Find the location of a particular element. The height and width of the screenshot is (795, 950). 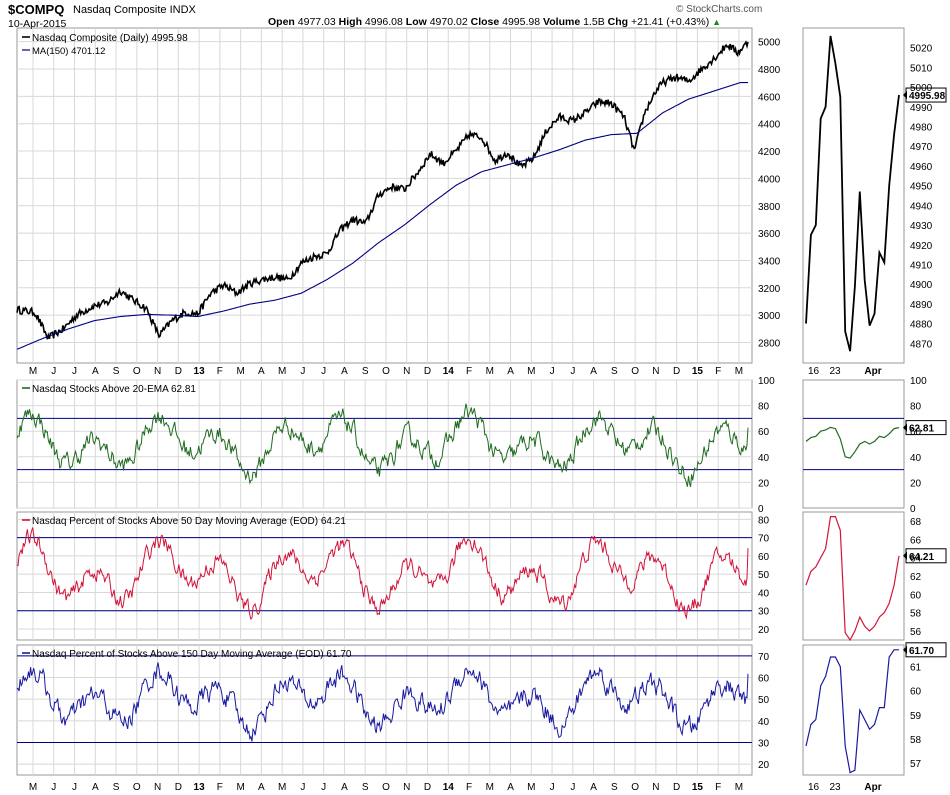

last-value-text: 64.21 is located at coordinates (921, 557).